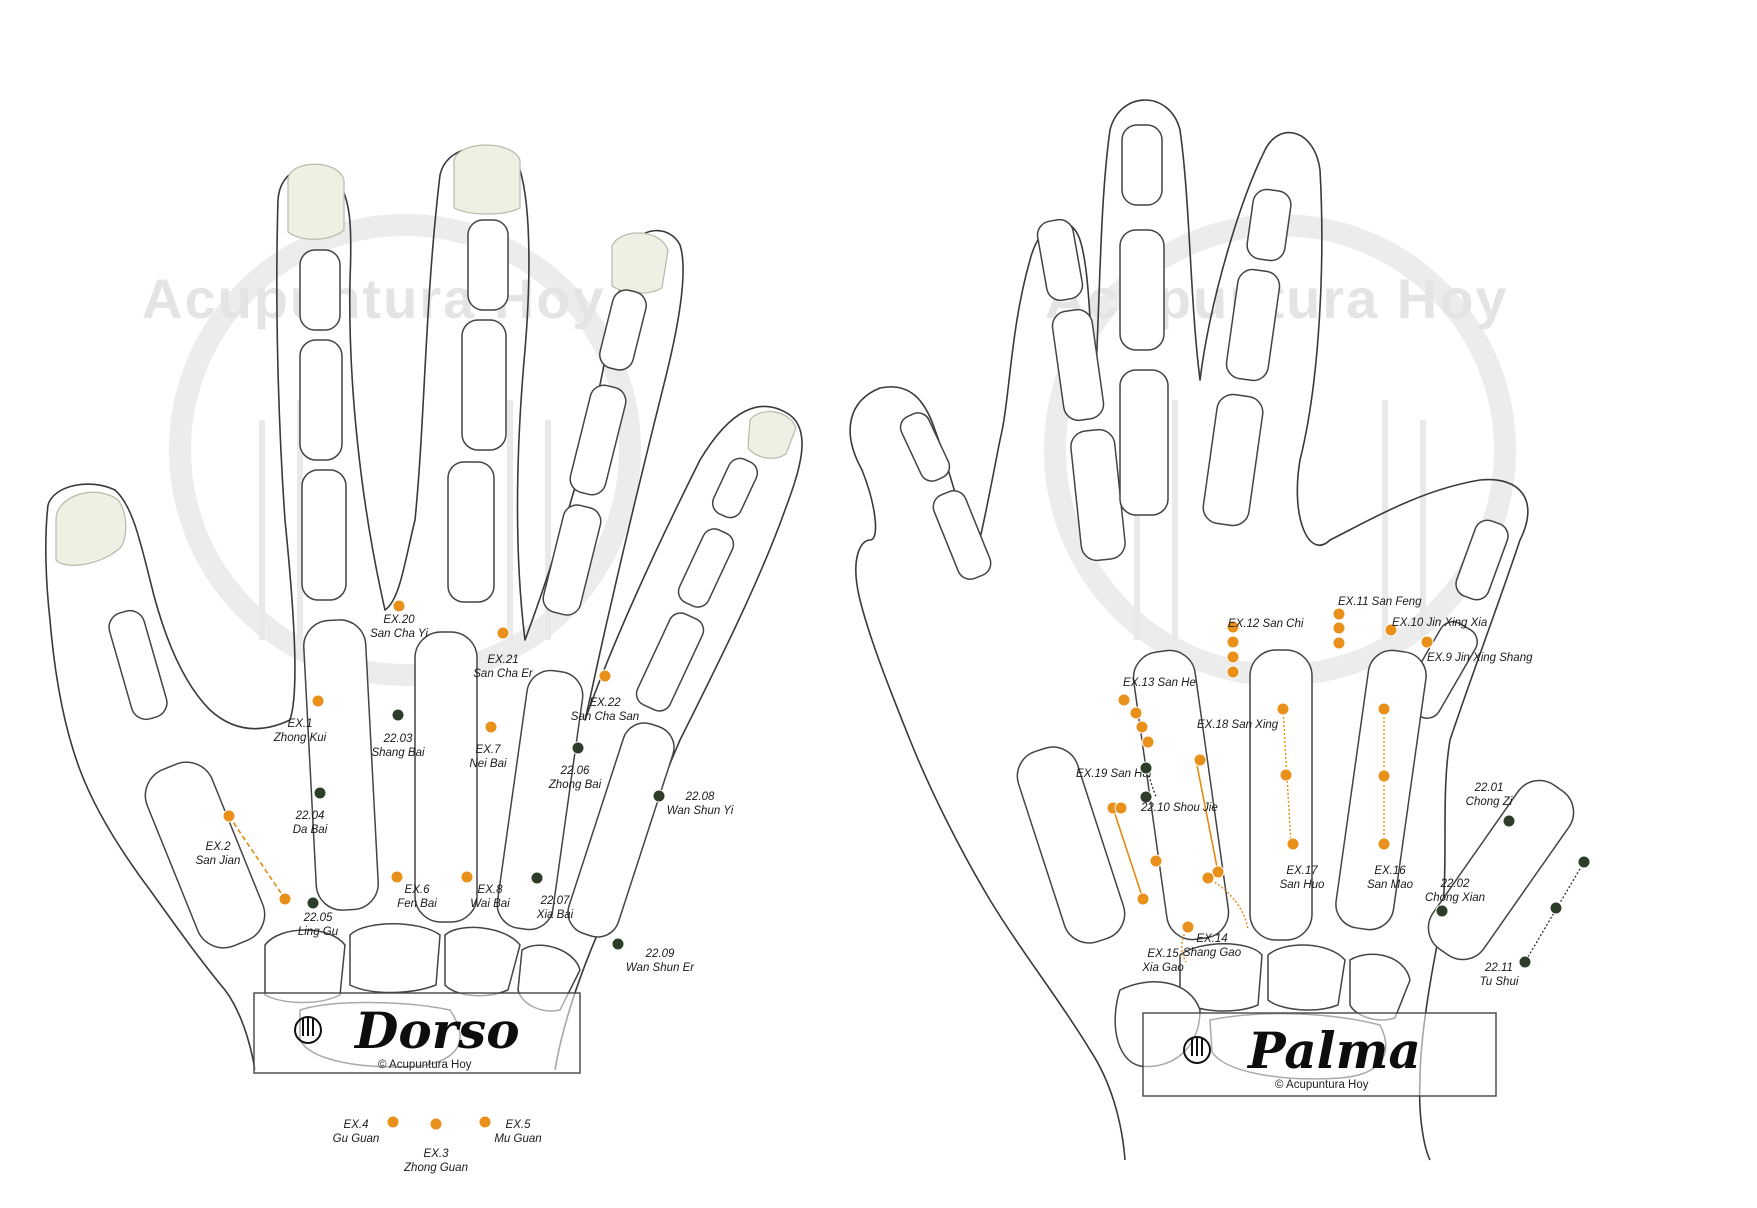 This screenshot has width=1757, height=1208. I want to click on point-label: EX.9 Jin Xing Shang, so click(1480, 658).